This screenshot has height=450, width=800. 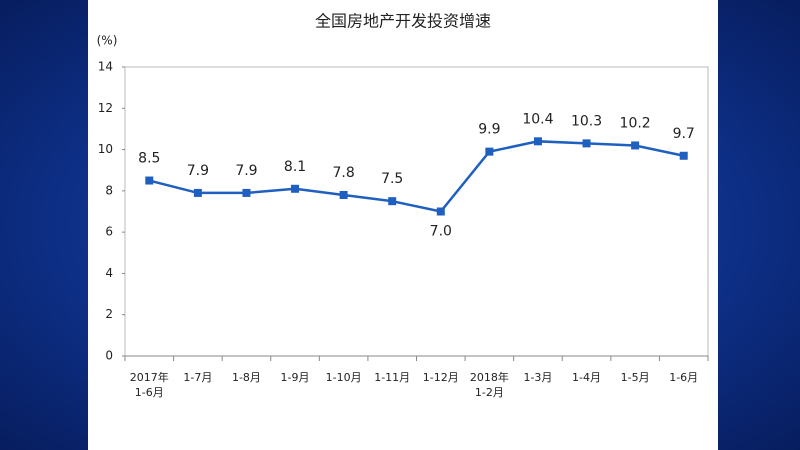 What do you see at coordinates (403, 21) in the screenshot?
I see `chart-title: 全国房地产开发投资增速` at bounding box center [403, 21].